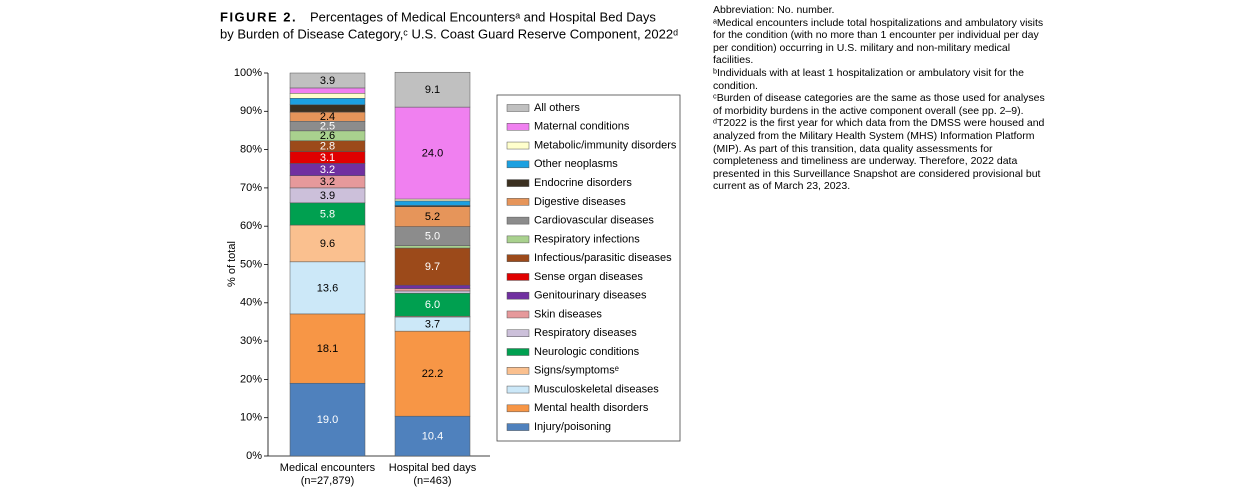 The height and width of the screenshot is (495, 1250). What do you see at coordinates (576, 371) in the screenshot?
I see `legend-label: Signs/symptomsᵉ` at bounding box center [576, 371].